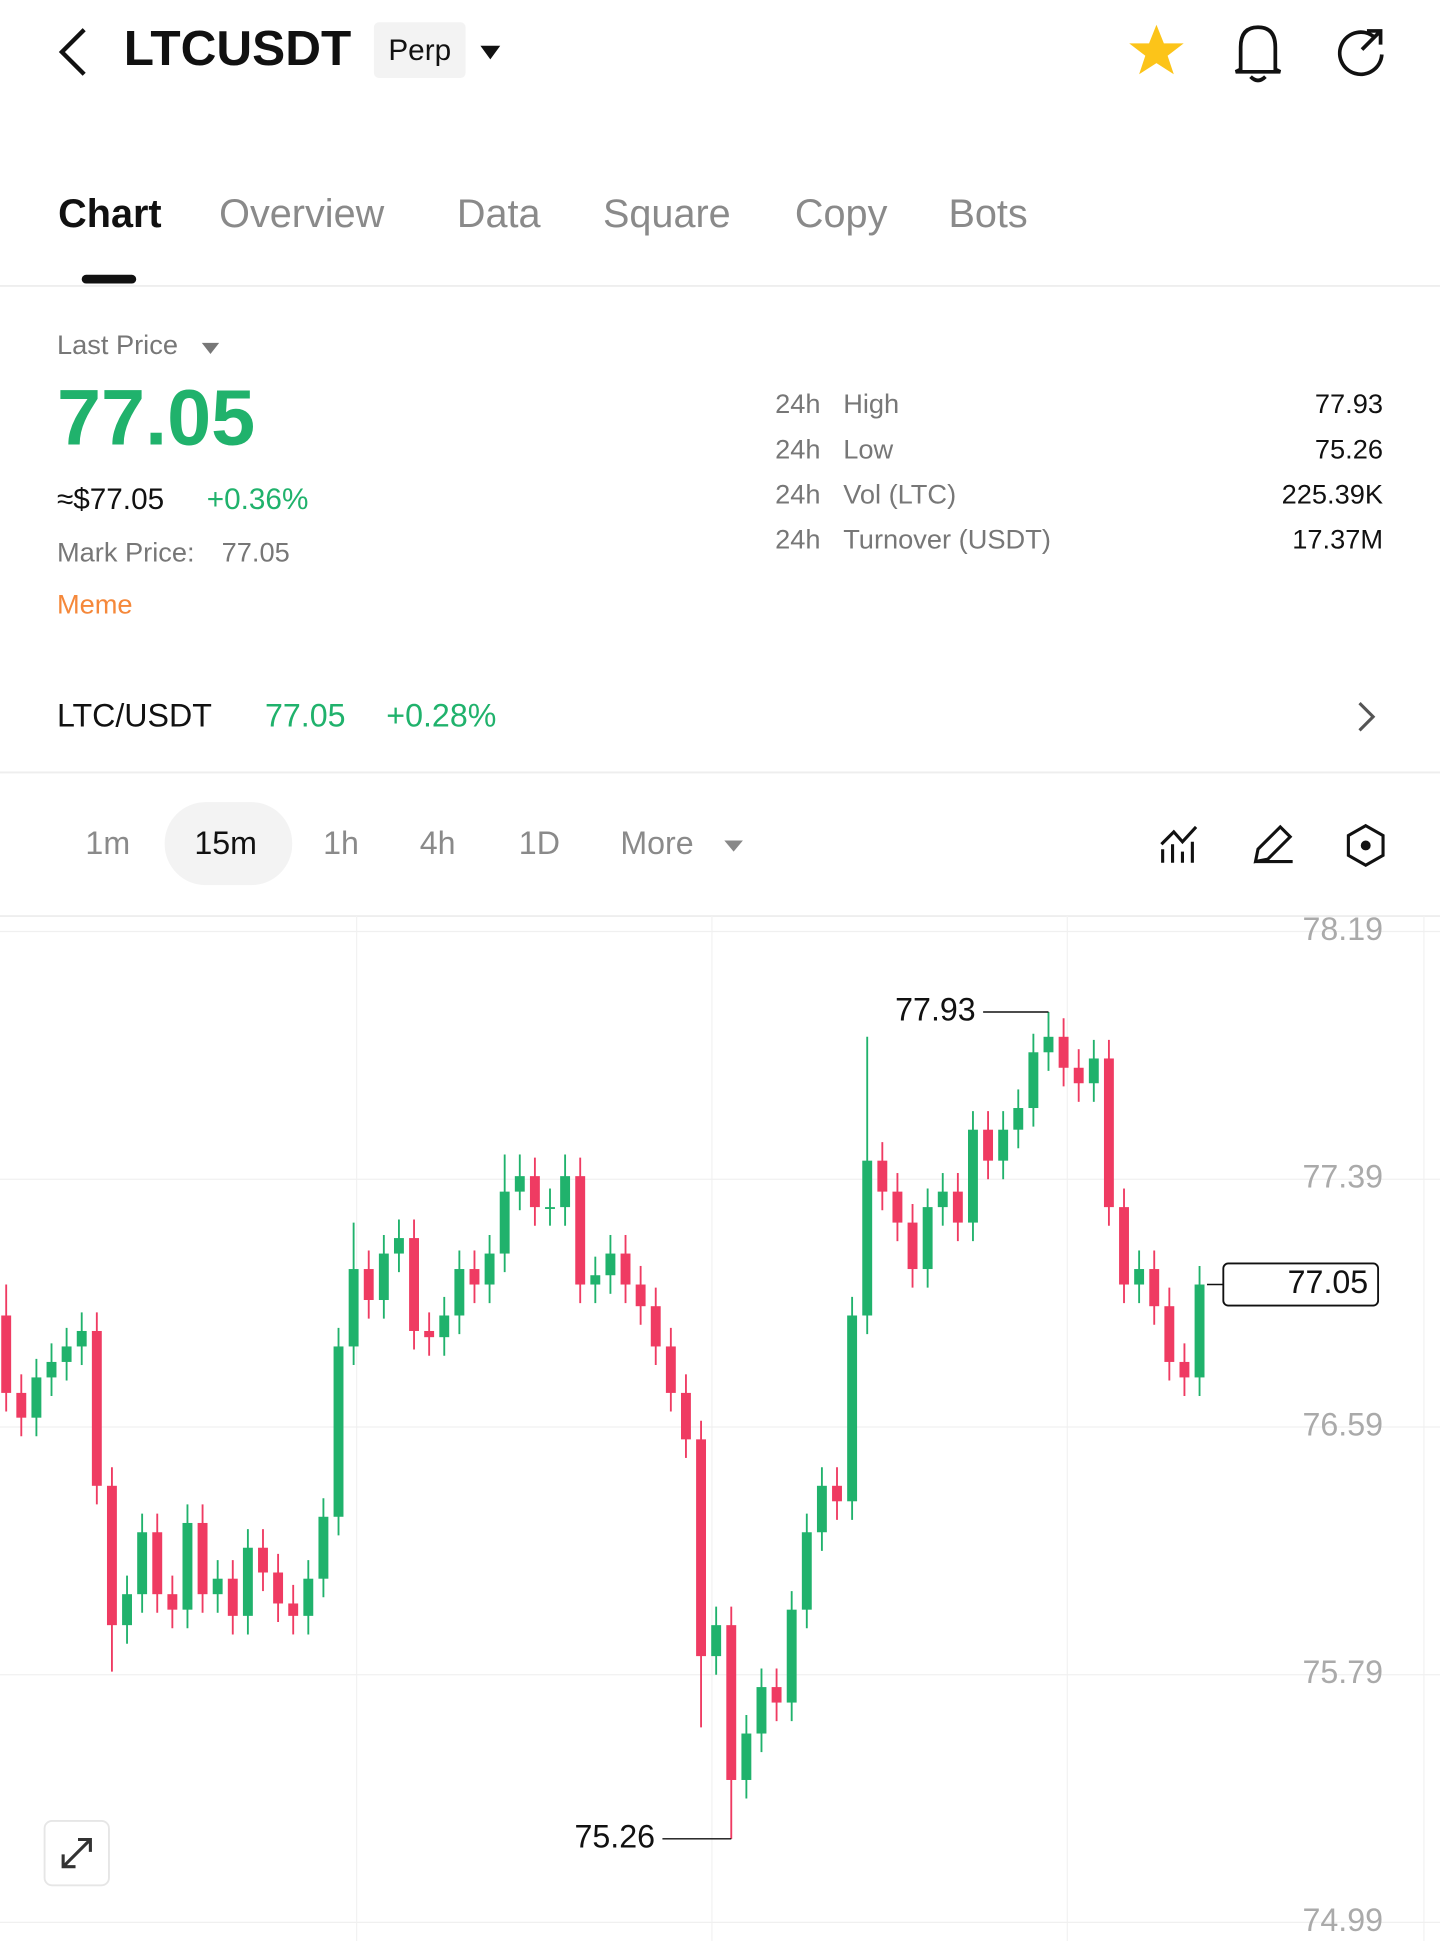 This screenshot has height=1941, width=1440. What do you see at coordinates (256, 552) in the screenshot?
I see `mark-price: 77.05` at bounding box center [256, 552].